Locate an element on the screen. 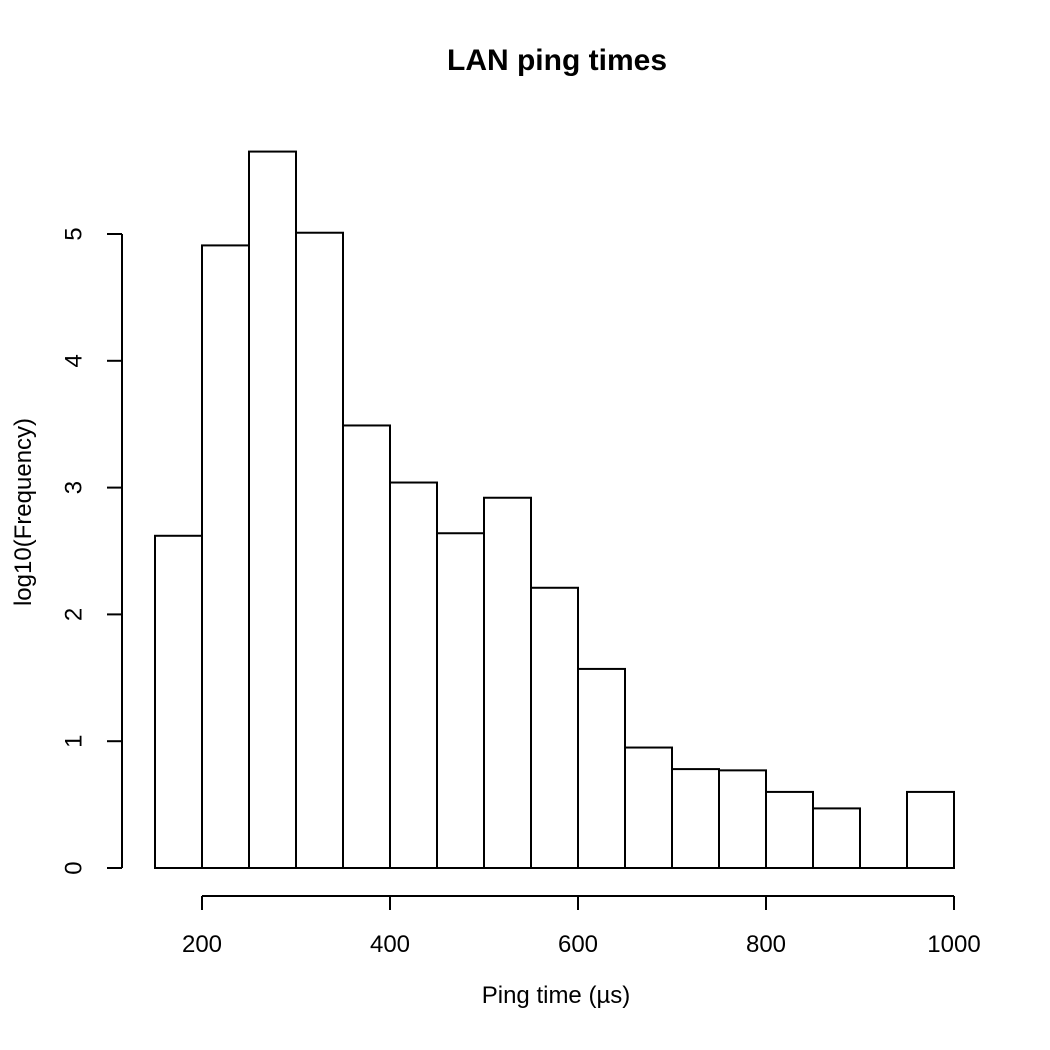 This screenshot has height=1050, width=1050. y-tick-label: 5 is located at coordinates (74, 233).